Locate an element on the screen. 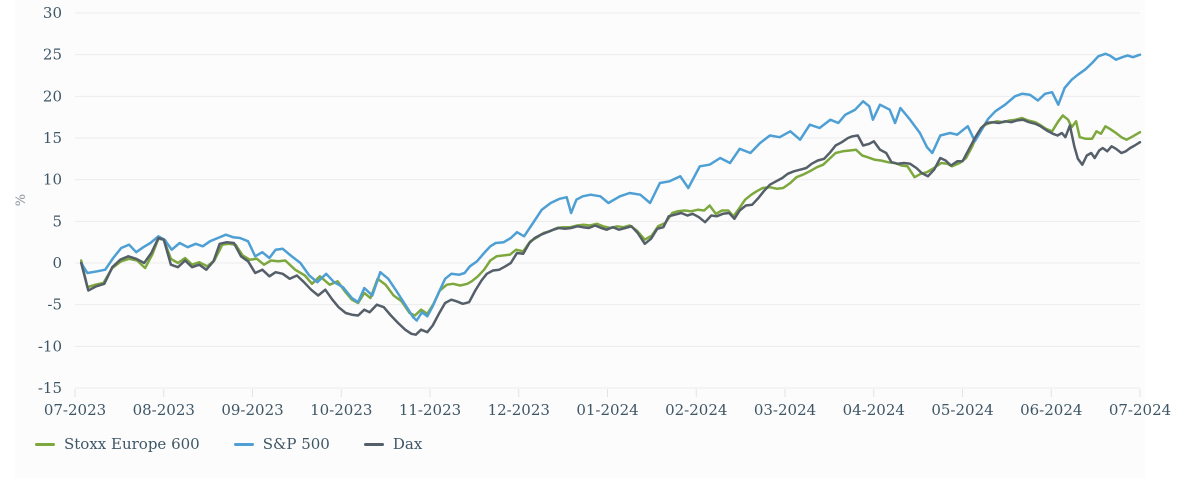  y-tick-label: 5 is located at coordinates (57, 221).